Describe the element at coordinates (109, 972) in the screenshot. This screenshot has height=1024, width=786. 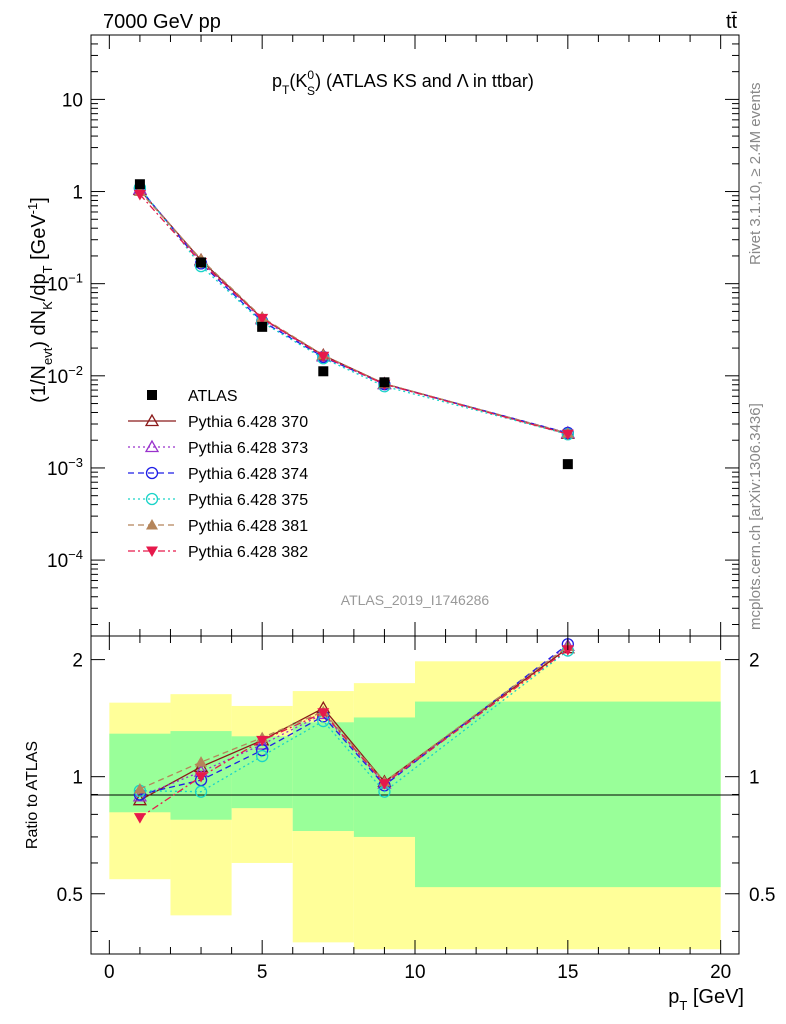
I see `x-tick-label: 0` at that location.